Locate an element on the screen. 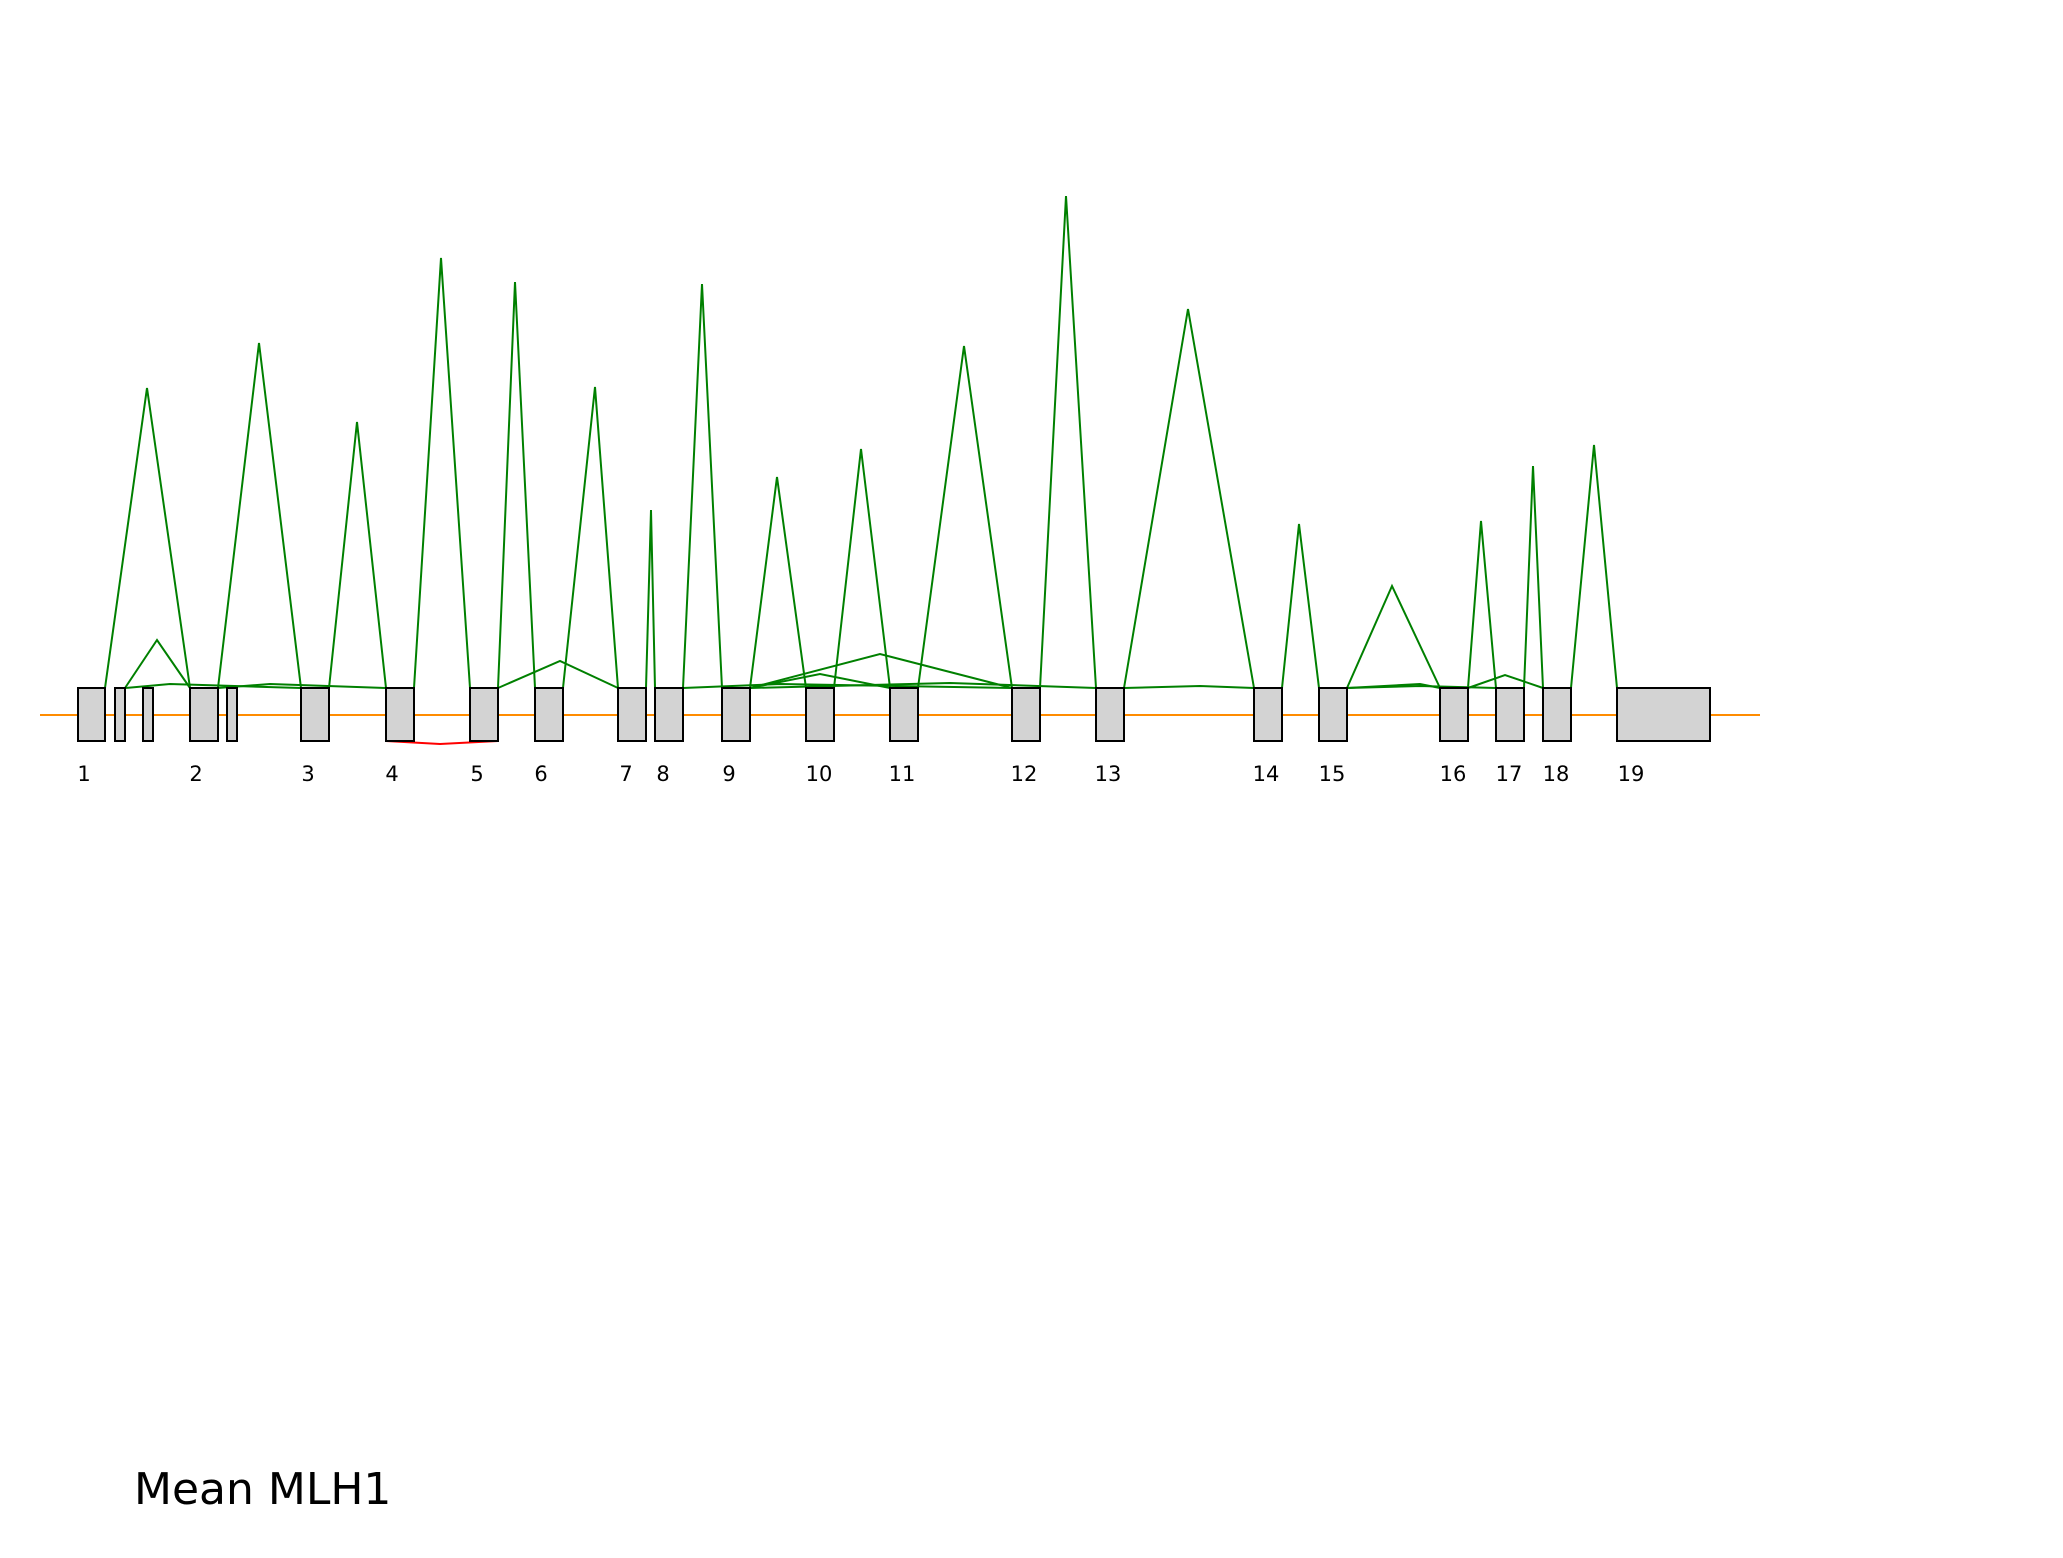 This screenshot has width=2063, height=1558. exon-label: 5 is located at coordinates (476, 774).